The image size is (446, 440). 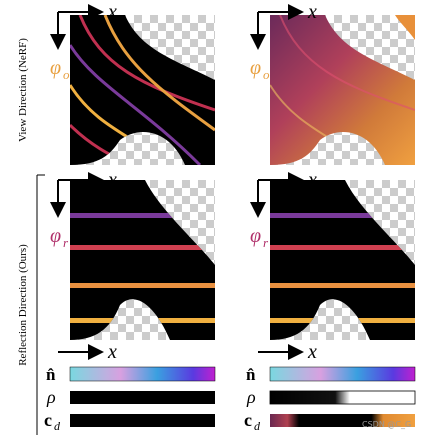 I want to click on bars-left, so click(x=142, y=396).